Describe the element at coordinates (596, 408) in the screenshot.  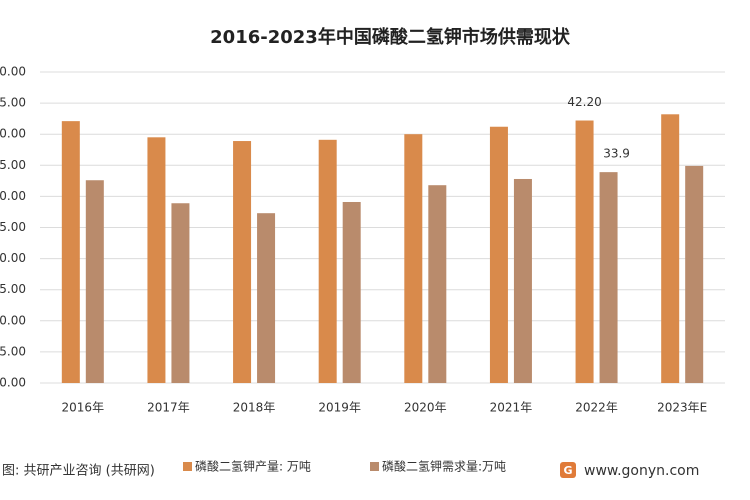
I see `x-tick-label: 2022年` at that location.